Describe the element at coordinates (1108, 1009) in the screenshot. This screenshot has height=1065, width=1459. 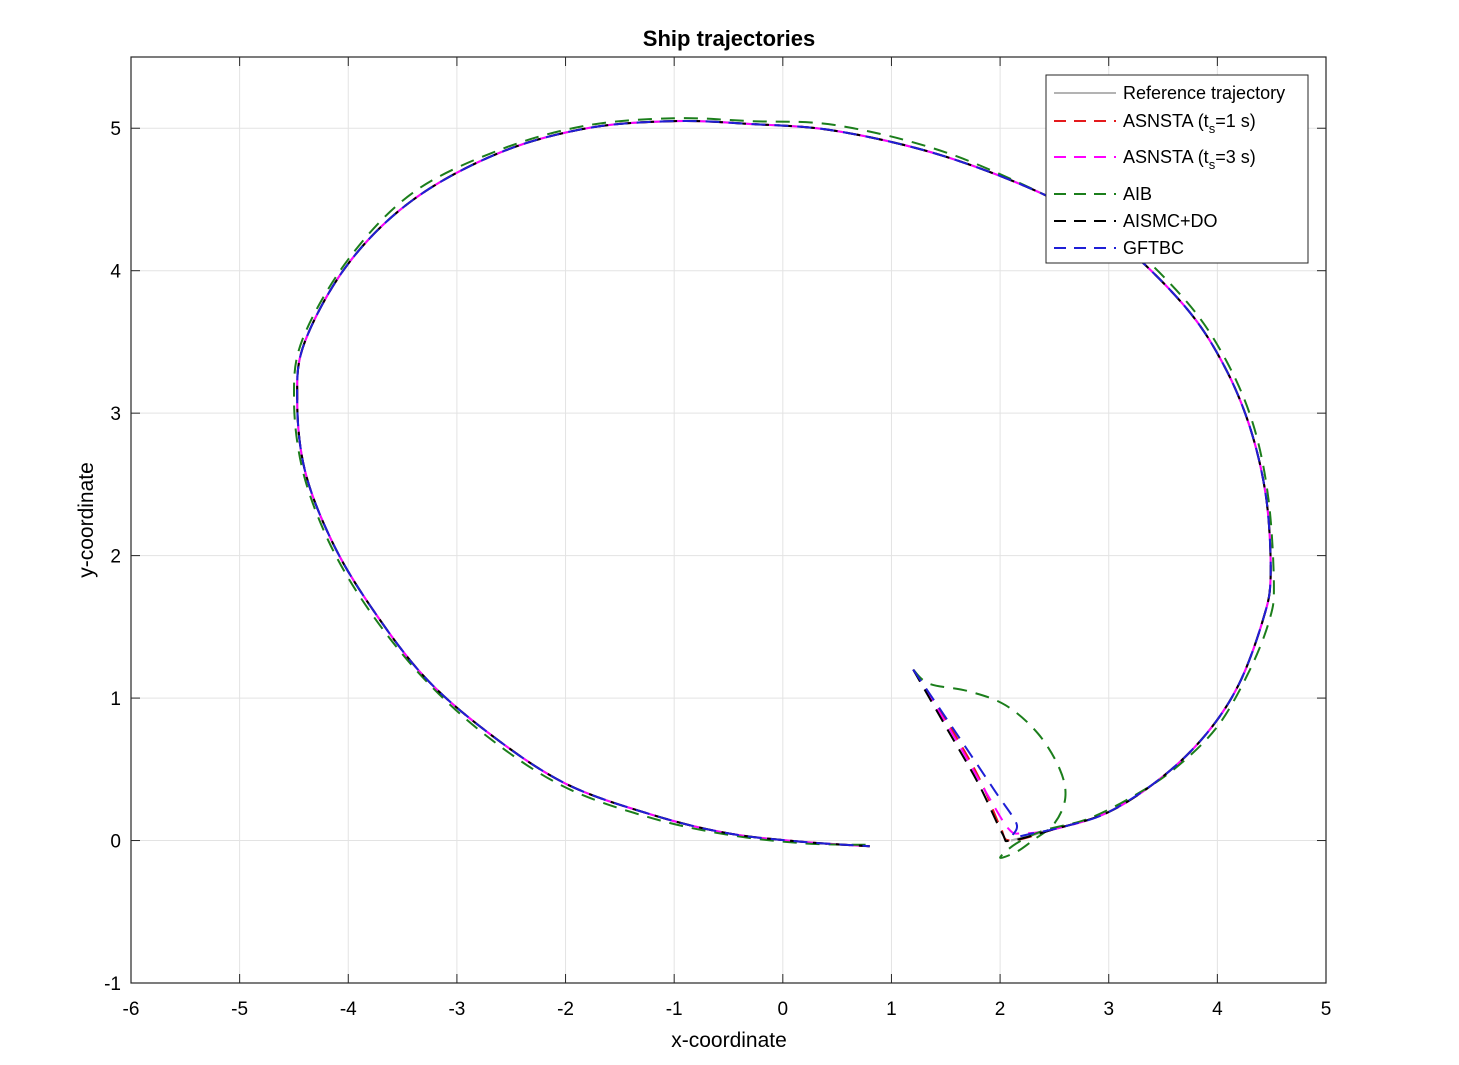
I see `x-tick-label: 3` at that location.